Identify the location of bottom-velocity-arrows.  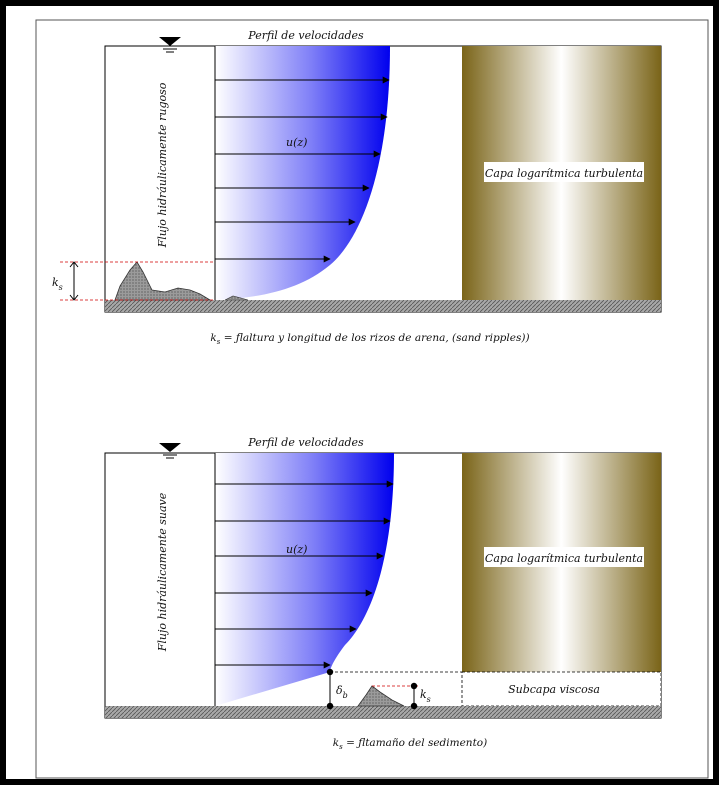
(304, 574).